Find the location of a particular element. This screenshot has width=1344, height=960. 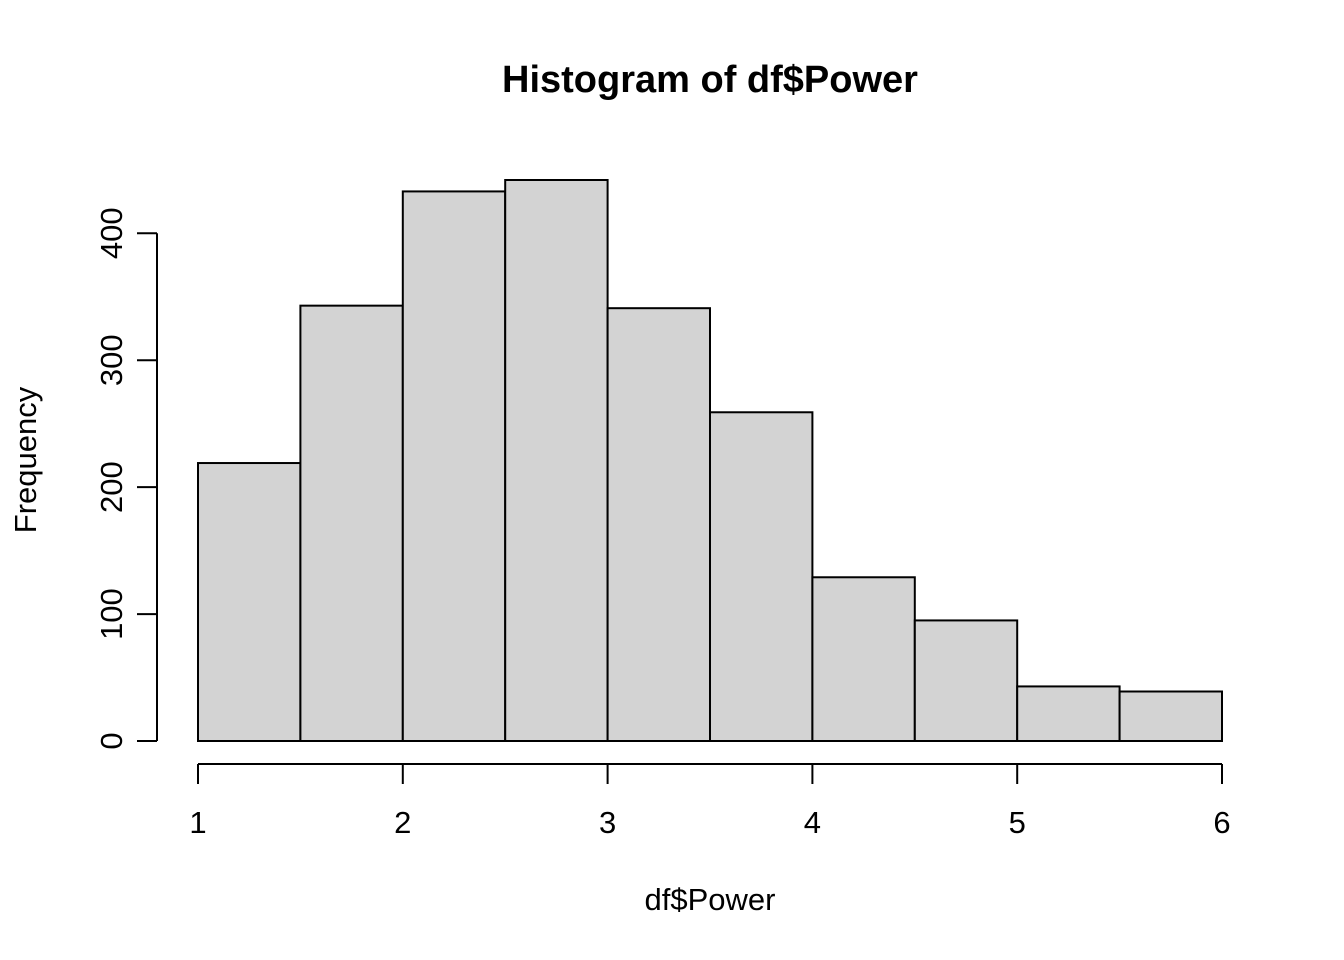

y-tick-label: 0 is located at coordinates (111, 740).